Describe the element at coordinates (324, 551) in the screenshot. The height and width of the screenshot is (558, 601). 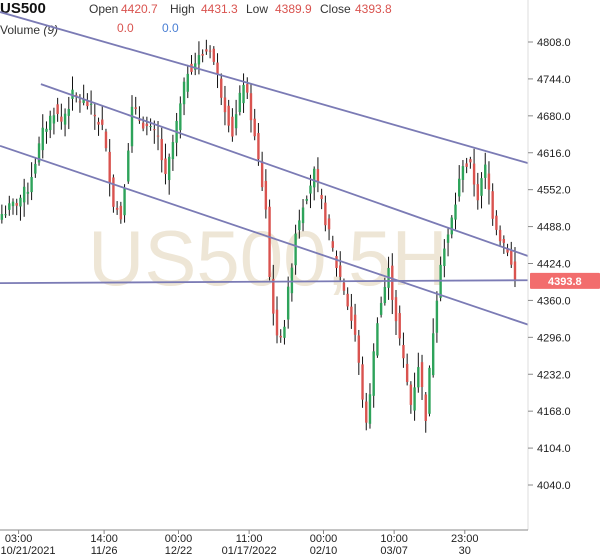
I see `date-tick-label: 02/10` at that location.